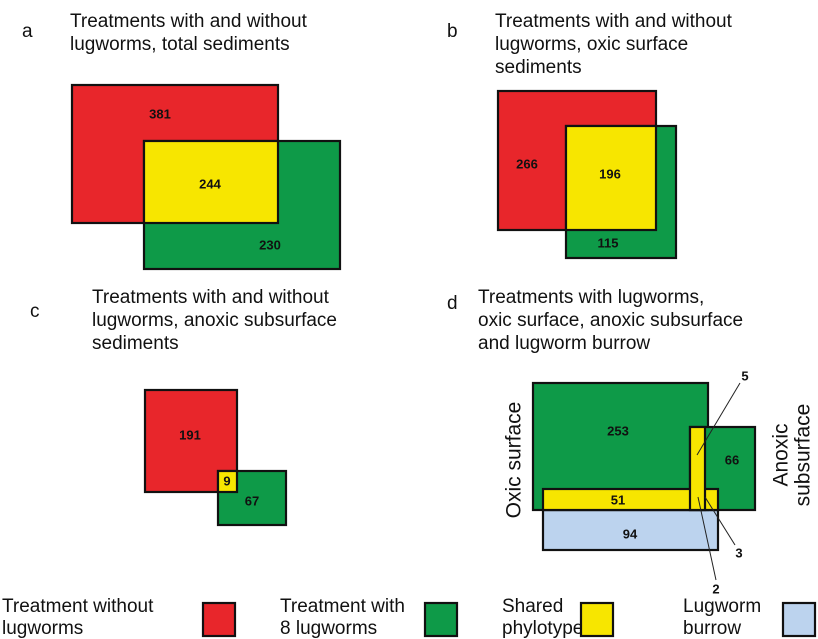 The width and height of the screenshot is (818, 639). Describe the element at coordinates (190, 434) in the screenshot. I see `count: 191` at that location.